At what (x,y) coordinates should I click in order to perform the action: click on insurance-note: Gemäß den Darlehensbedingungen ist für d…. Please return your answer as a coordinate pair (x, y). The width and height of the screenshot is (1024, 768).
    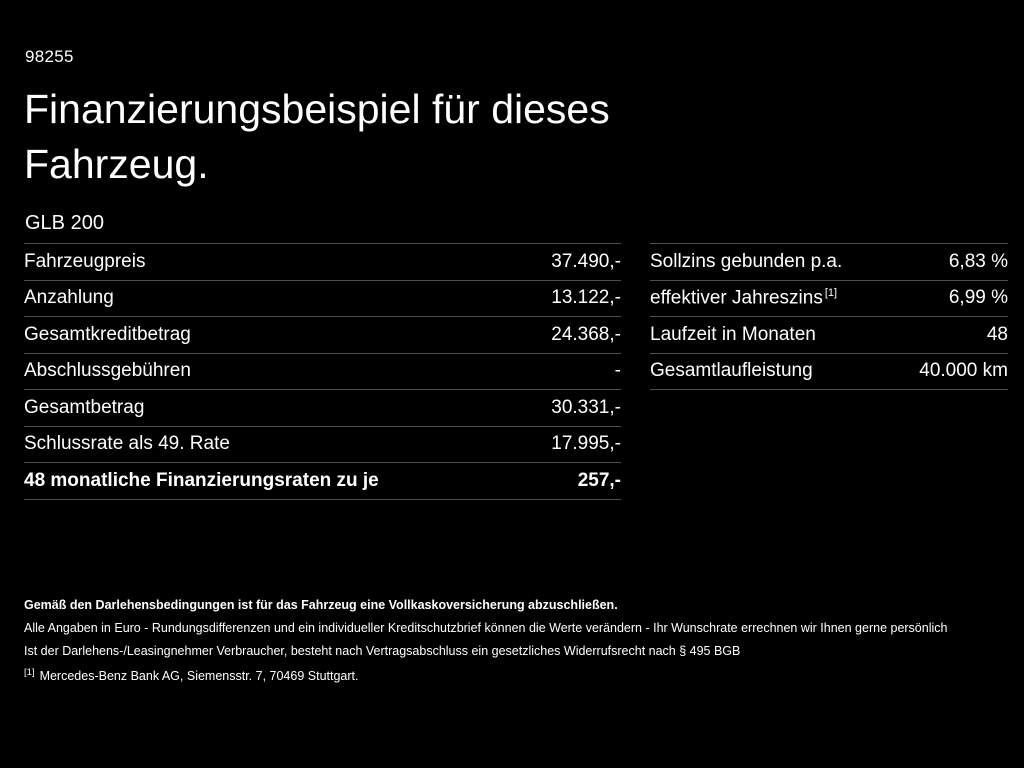
    Looking at the image, I should click on (321, 605).